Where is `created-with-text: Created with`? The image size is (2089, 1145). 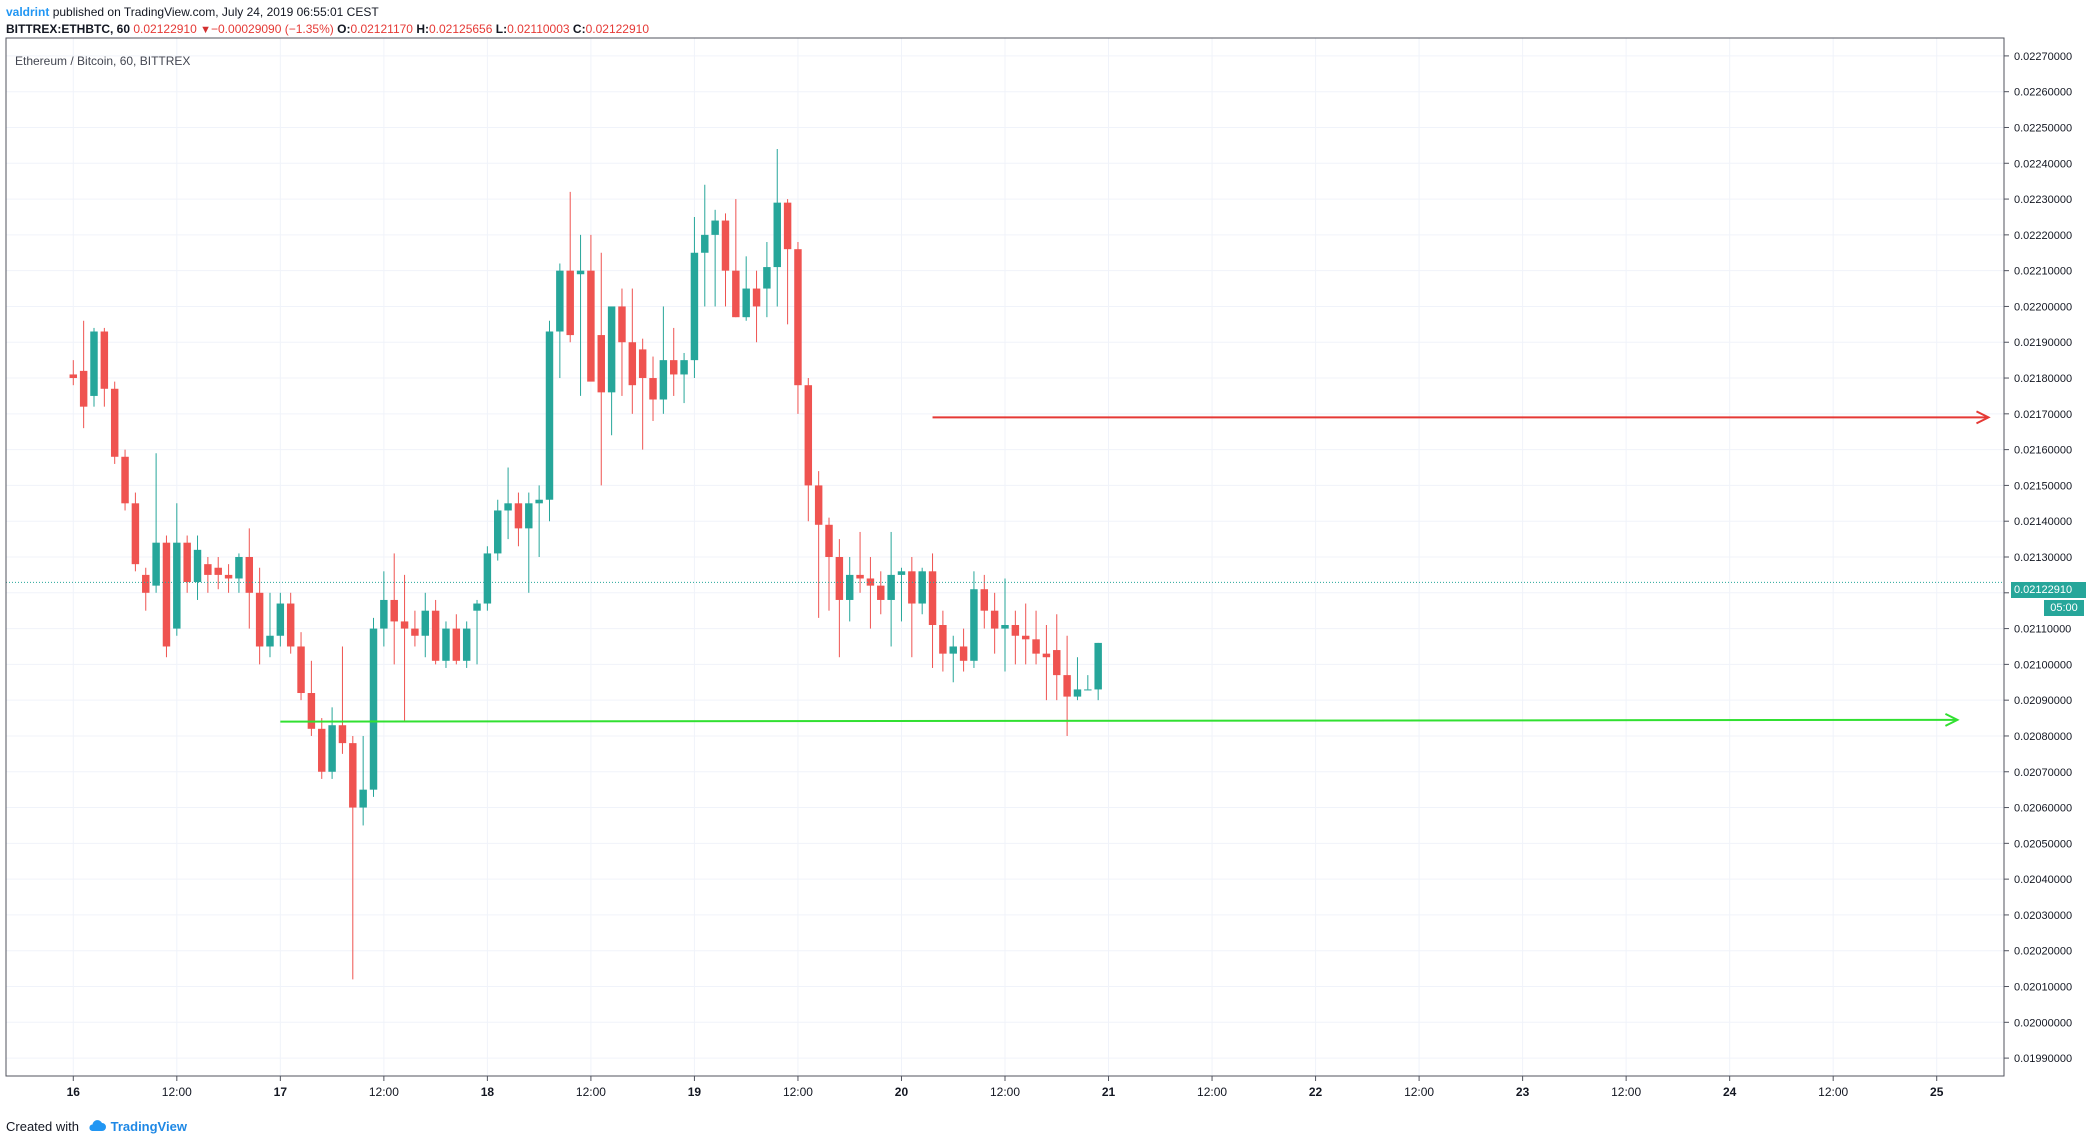
created-with-text: Created with is located at coordinates (42, 1126).